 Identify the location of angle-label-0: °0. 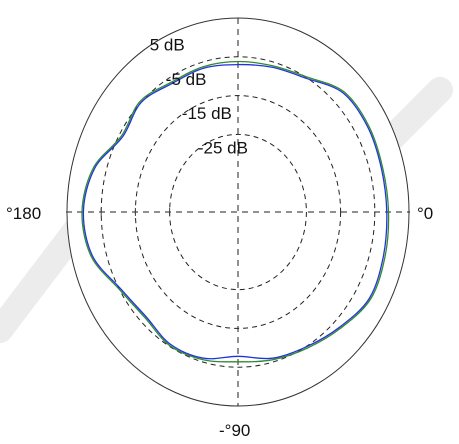
(425, 213).